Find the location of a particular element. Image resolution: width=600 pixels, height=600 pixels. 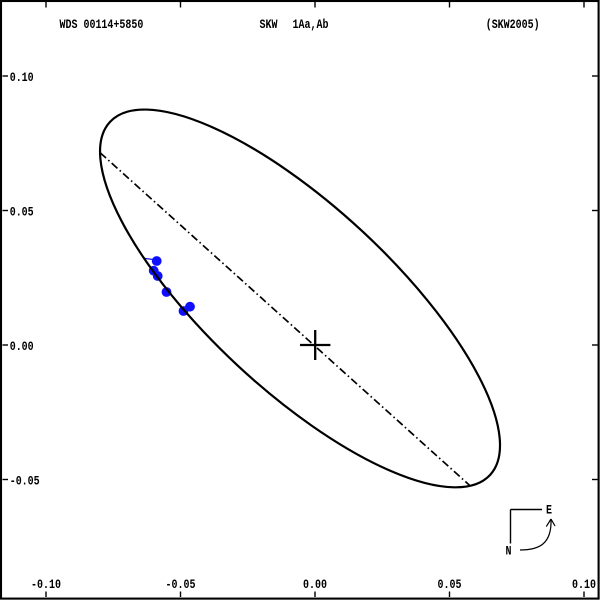

svg-text: SKW is located at coordinates (269, 25).